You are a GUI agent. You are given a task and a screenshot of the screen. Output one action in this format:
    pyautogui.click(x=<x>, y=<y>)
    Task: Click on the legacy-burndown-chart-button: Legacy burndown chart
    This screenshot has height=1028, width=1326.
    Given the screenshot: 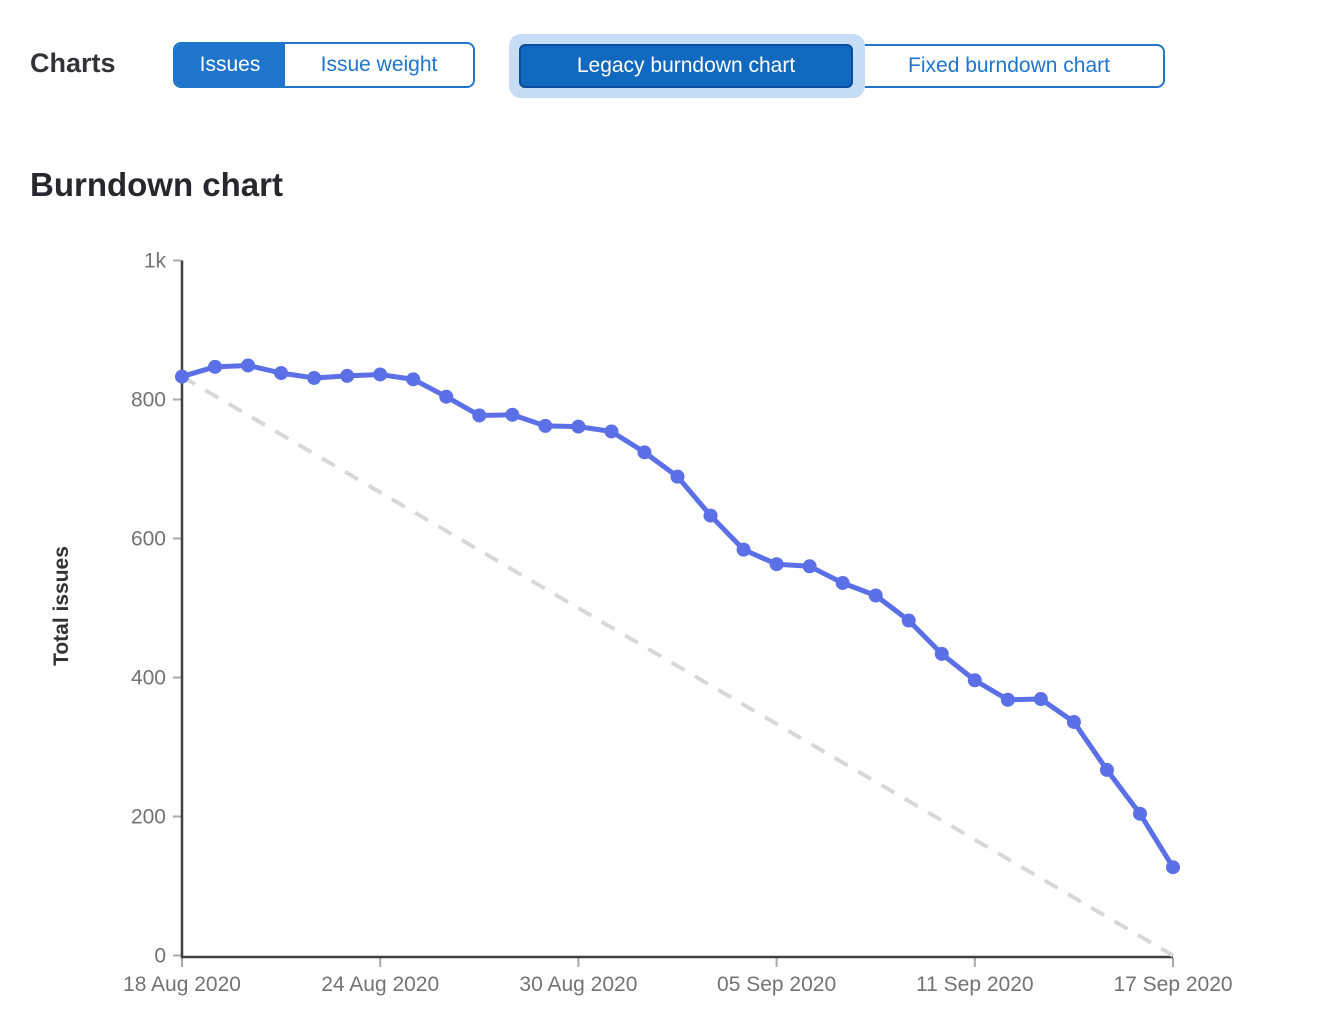 What is the action you would take?
    pyautogui.click(x=686, y=66)
    